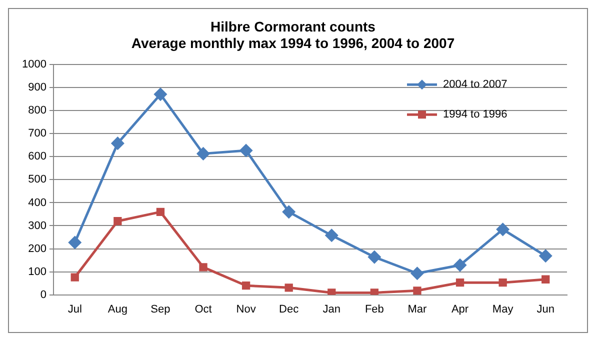 The image size is (596, 341). I want to click on y-tick-label: 800, so click(37, 110).